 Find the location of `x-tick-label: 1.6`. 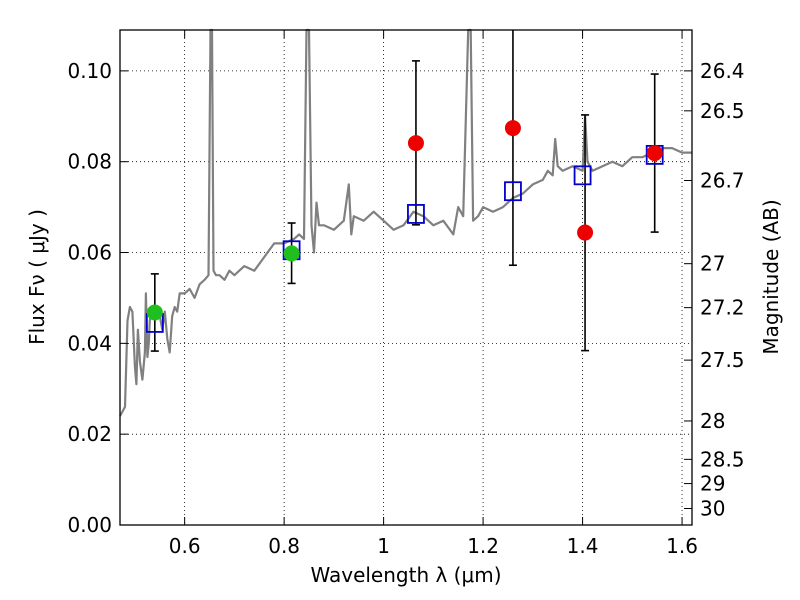

x-tick-label: 1.6 is located at coordinates (682, 546).